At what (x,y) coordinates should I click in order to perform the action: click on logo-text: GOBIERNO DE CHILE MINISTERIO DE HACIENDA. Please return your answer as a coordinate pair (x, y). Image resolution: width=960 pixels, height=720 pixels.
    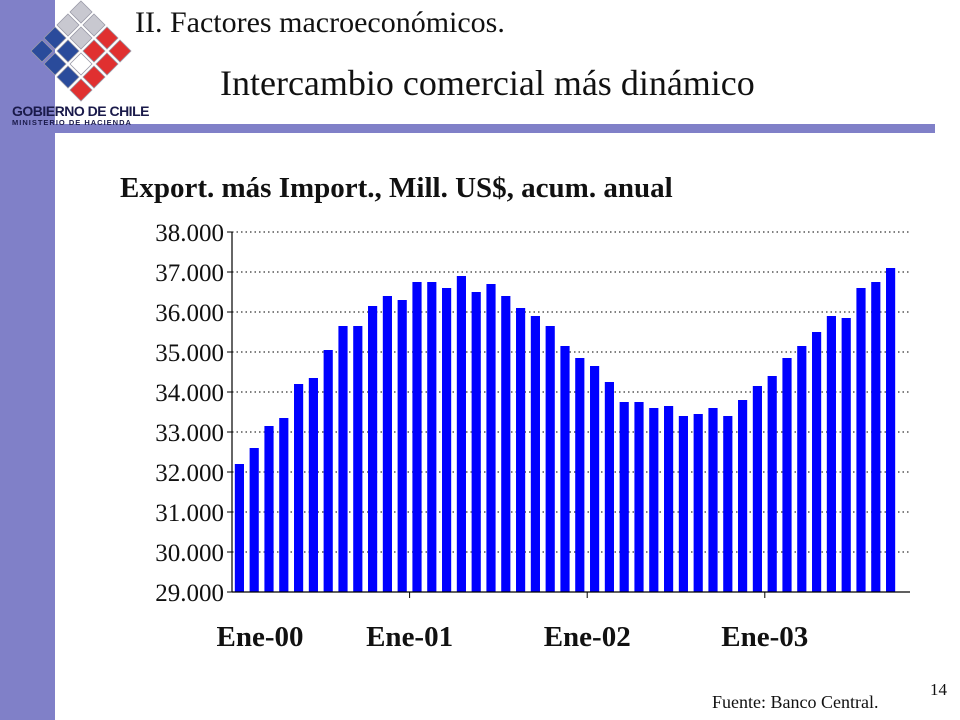
    Looking at the image, I should click on (84, 116).